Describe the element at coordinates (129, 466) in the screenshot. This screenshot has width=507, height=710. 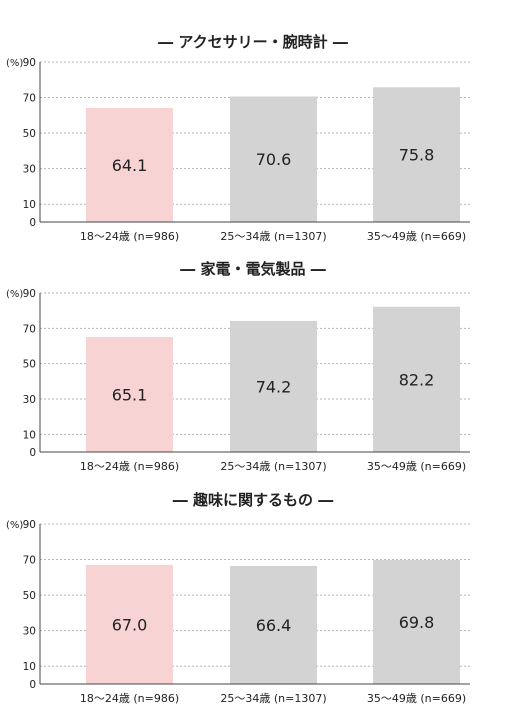
I see `category-label-2-1: 18〜24歳 (n=986)` at that location.